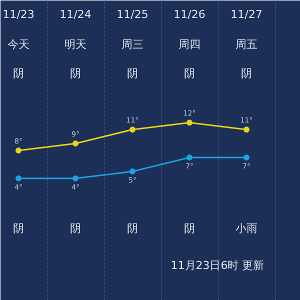 This screenshot has width=300, height=300. What do you see at coordinates (217, 265) in the screenshot?
I see `text: 11月23日6时 更新` at bounding box center [217, 265].